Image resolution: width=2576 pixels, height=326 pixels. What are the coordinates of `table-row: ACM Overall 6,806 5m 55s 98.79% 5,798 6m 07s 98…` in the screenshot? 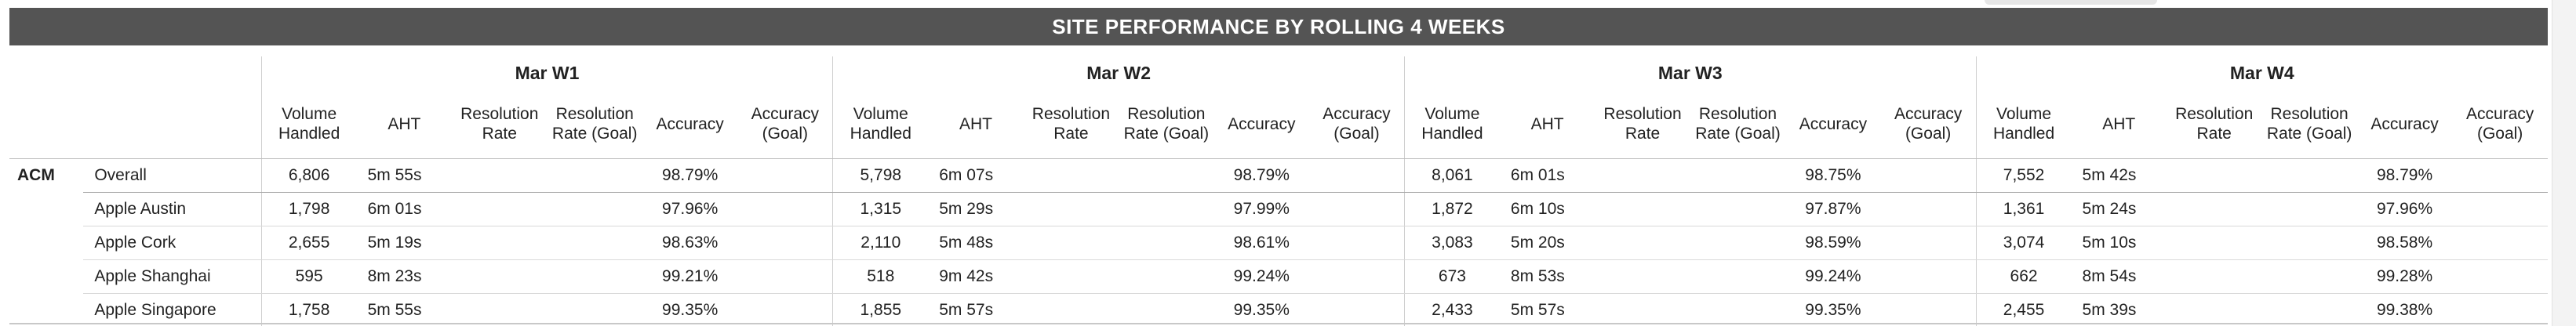 It's located at (1278, 175).